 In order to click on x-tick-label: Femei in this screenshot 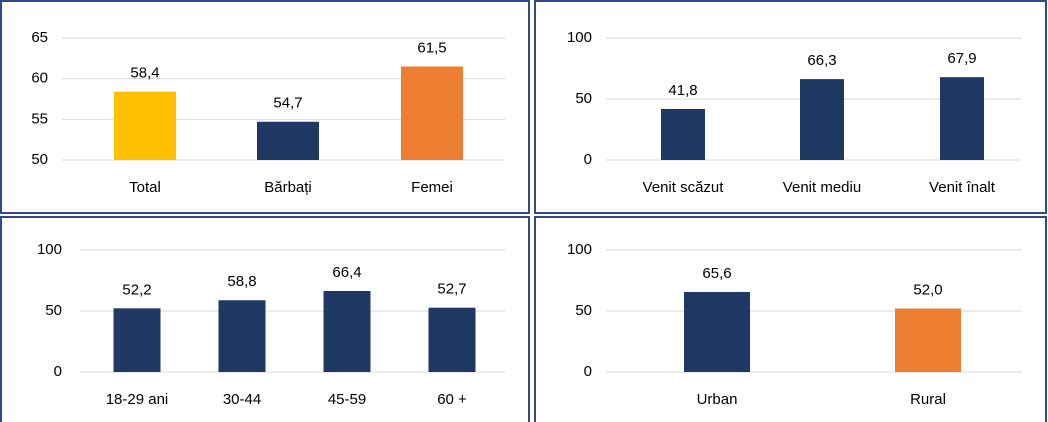, I will do `click(432, 187)`.